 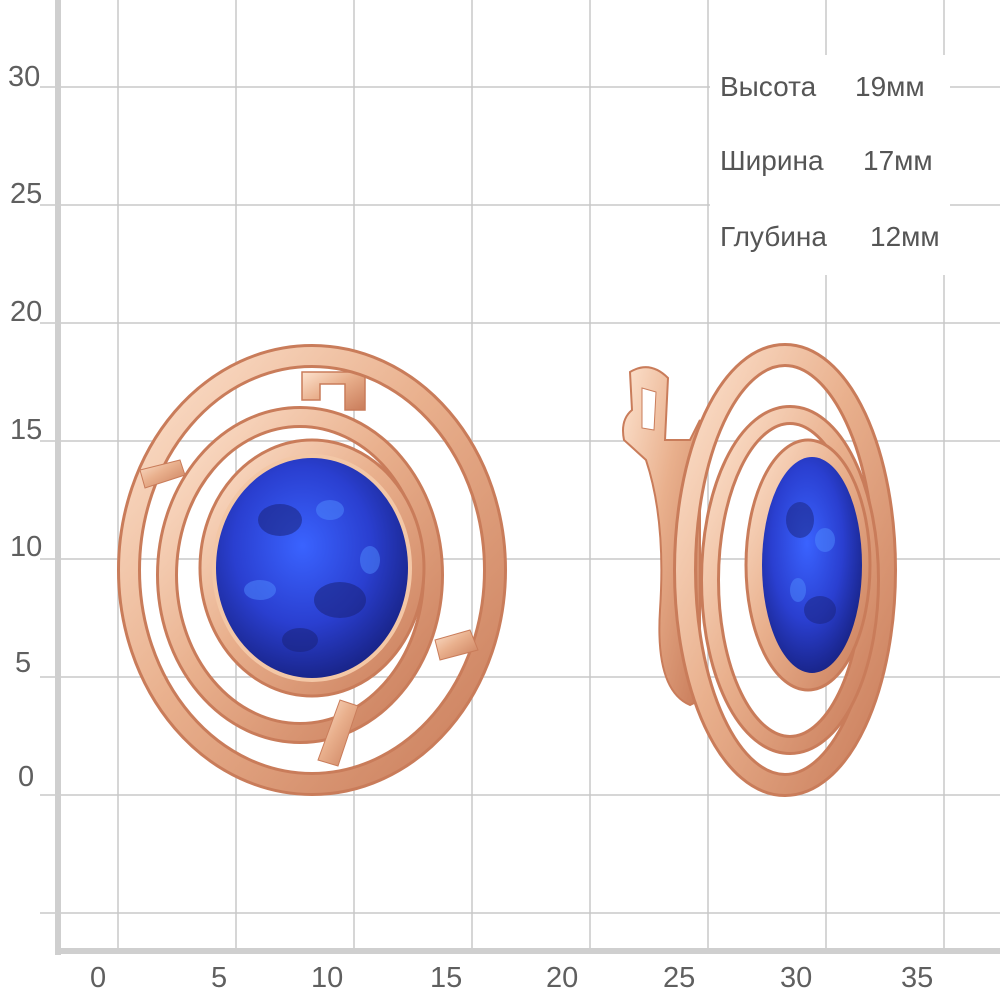 I want to click on x-tick-label: 10, so click(x=327, y=978).